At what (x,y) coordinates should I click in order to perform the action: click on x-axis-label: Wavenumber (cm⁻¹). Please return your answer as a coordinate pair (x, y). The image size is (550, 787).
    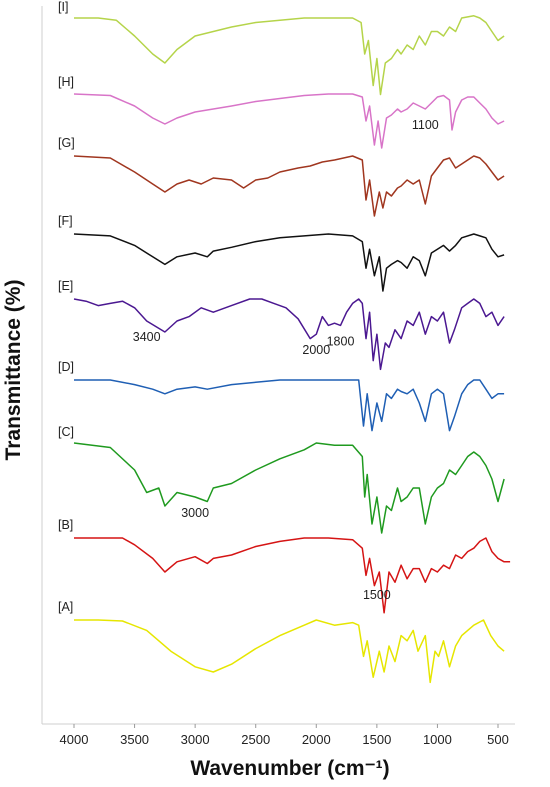
    Looking at the image, I should click on (289, 768).